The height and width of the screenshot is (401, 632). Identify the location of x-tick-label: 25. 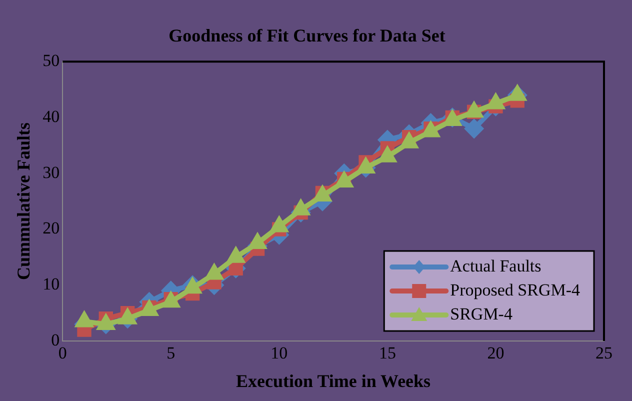
(604, 353).